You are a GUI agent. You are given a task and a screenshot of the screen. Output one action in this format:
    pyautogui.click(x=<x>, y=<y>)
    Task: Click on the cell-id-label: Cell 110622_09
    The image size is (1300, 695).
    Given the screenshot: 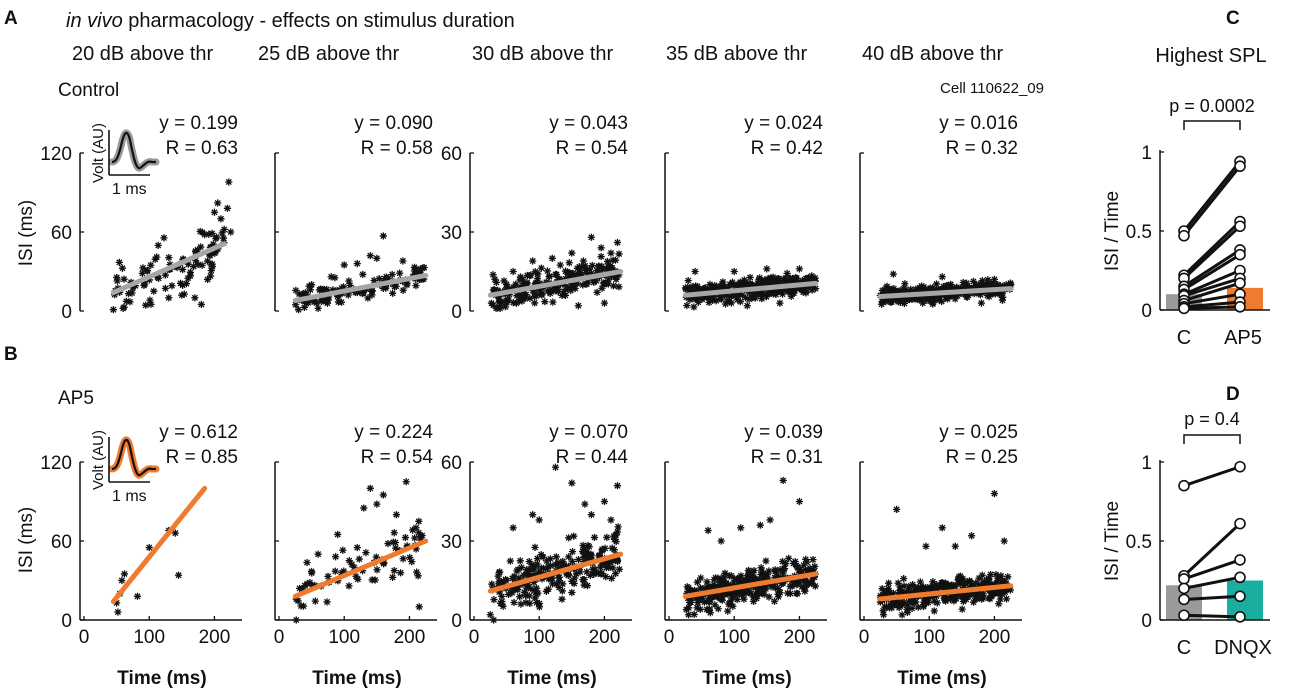 What is the action you would take?
    pyautogui.click(x=992, y=88)
    